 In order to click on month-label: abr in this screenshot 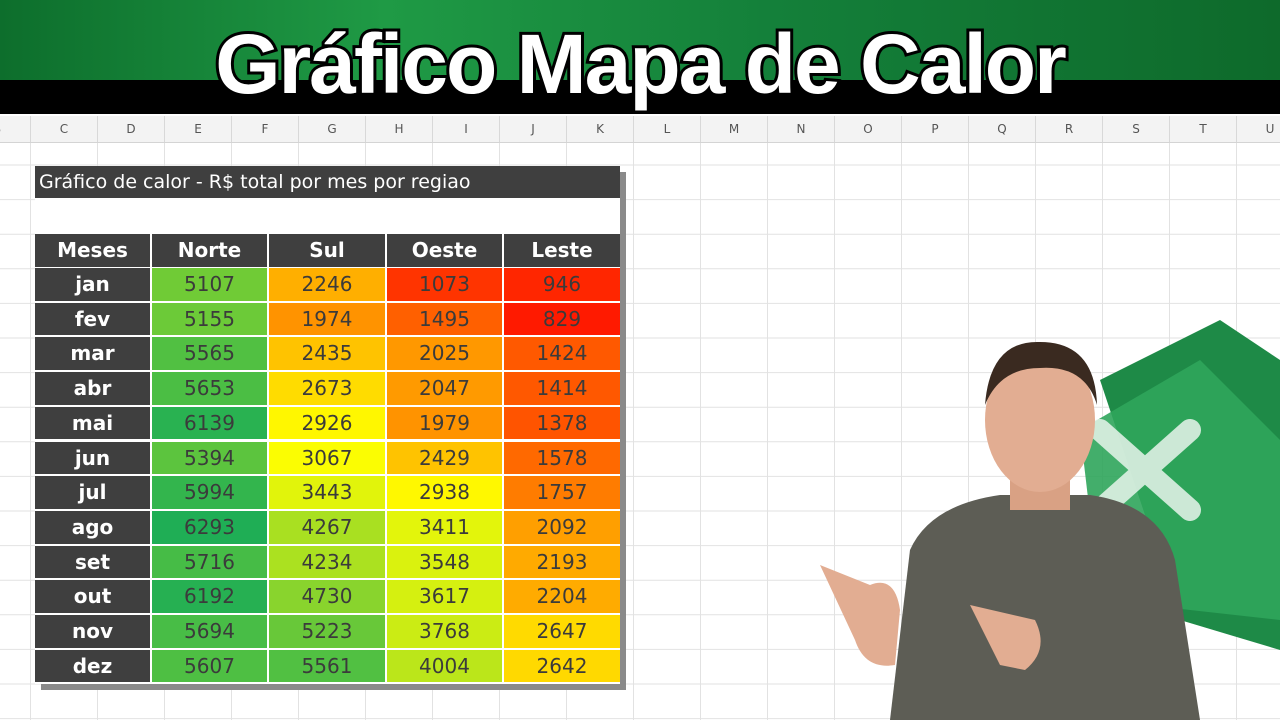, I will do `click(92, 388)`.